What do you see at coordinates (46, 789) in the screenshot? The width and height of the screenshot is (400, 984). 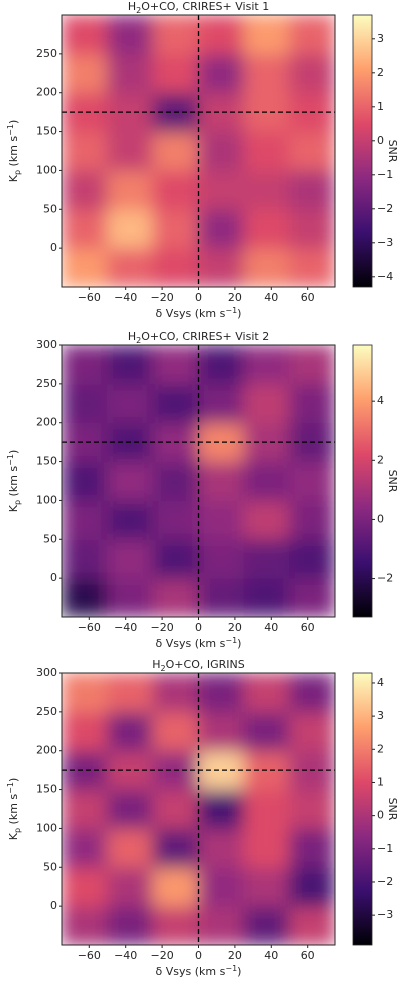 I see `y-tick-label: 150` at bounding box center [46, 789].